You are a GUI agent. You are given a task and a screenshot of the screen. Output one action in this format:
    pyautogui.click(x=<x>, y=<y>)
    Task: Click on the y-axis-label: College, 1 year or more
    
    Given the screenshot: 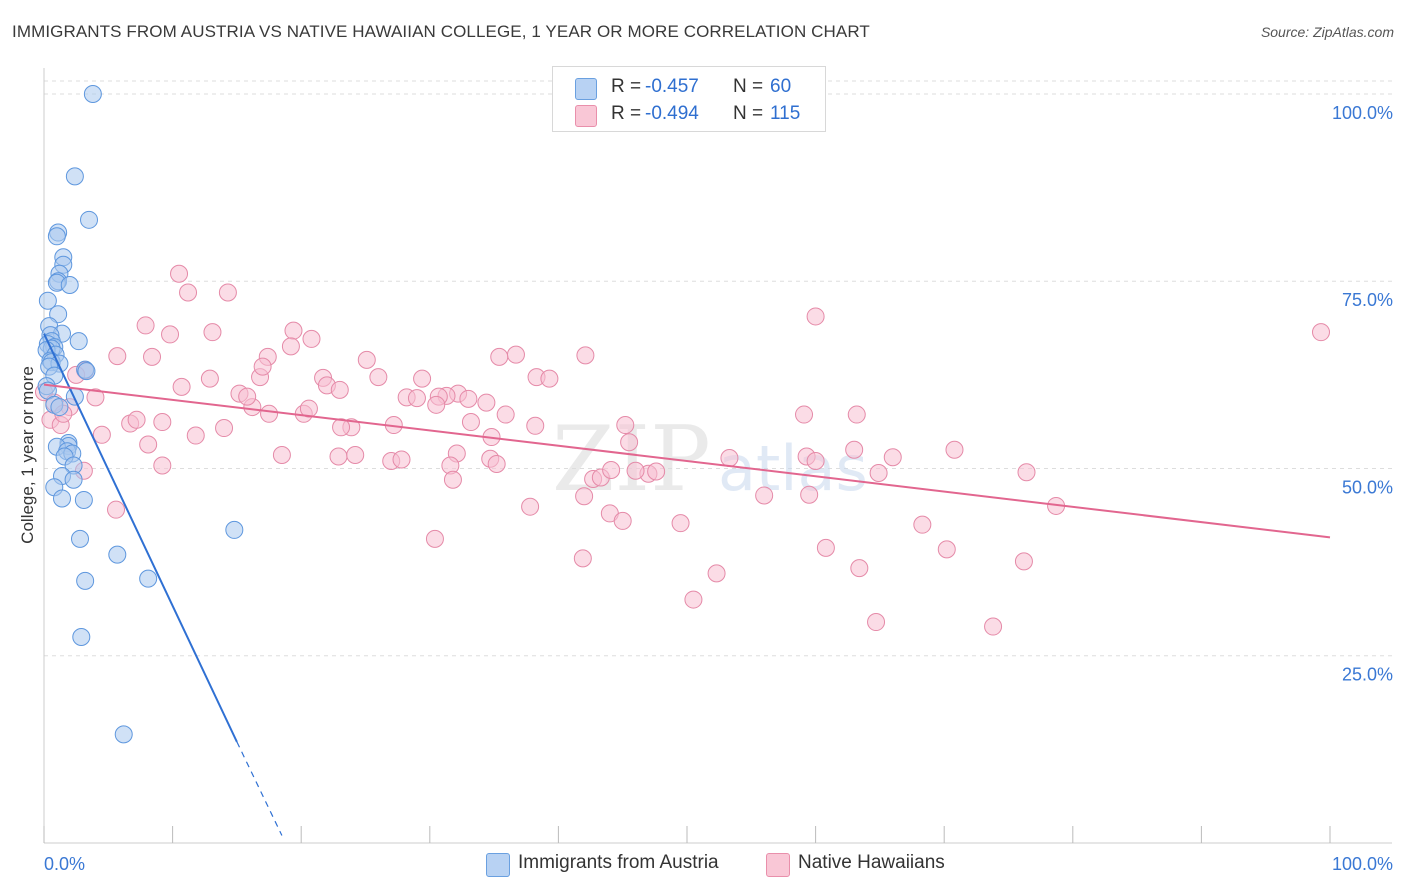 What is the action you would take?
    pyautogui.click(x=27, y=455)
    